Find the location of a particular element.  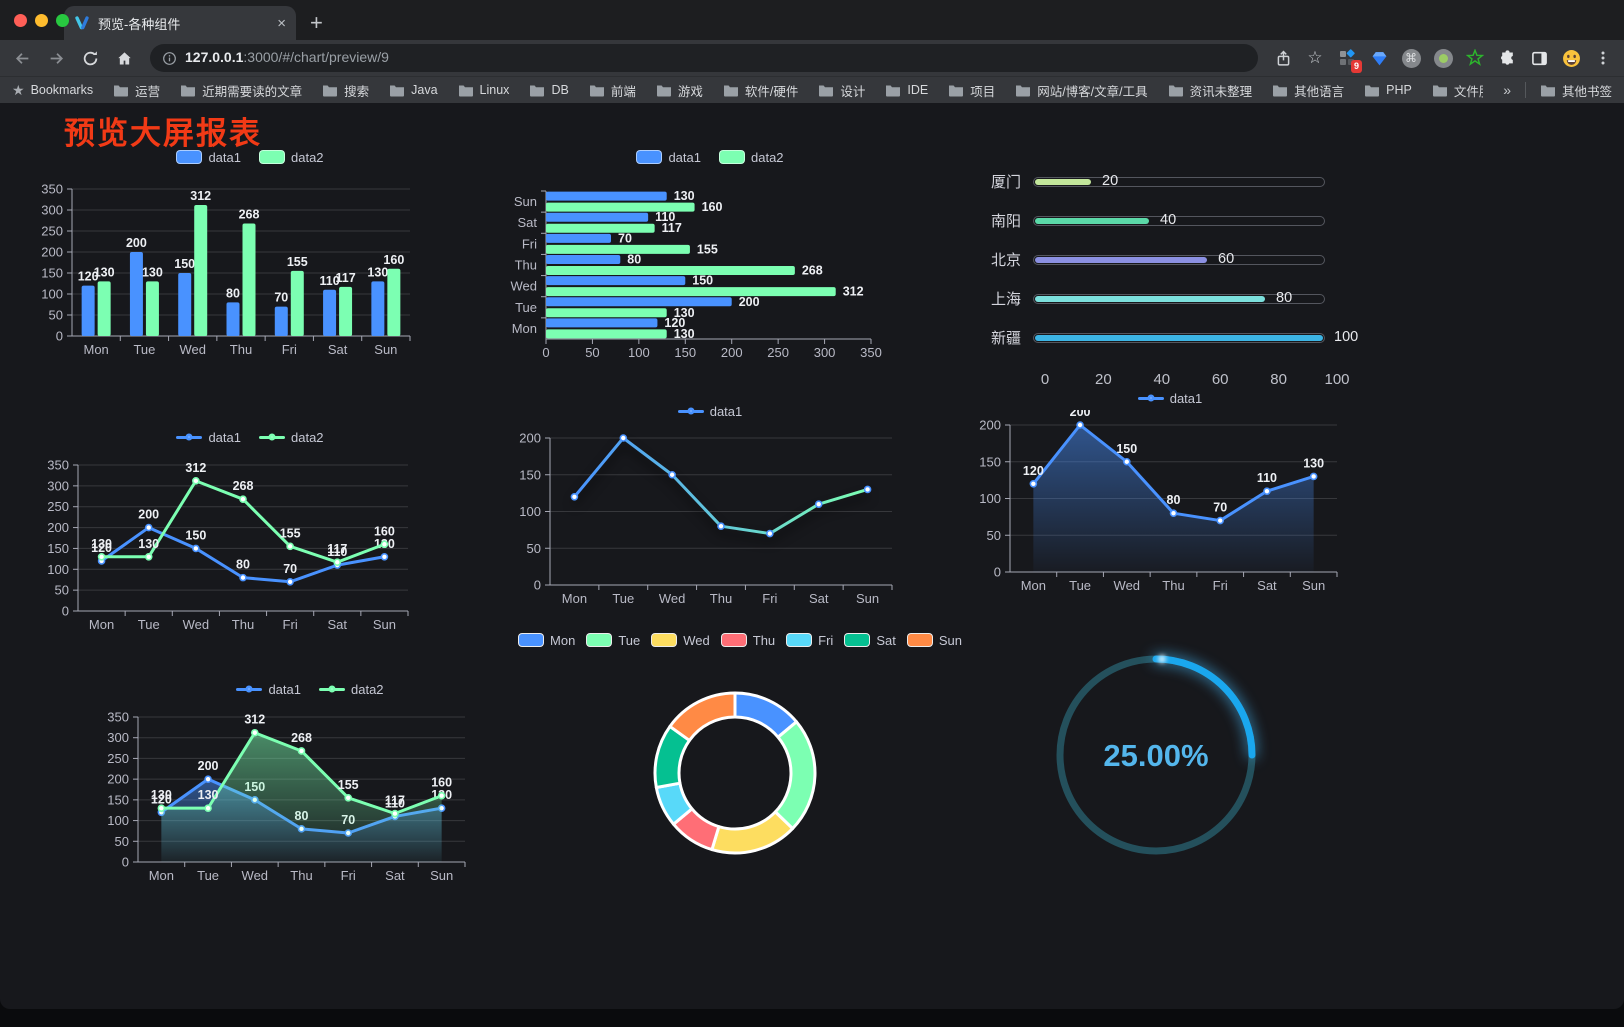

svg-text: 150 is located at coordinates (530, 474).